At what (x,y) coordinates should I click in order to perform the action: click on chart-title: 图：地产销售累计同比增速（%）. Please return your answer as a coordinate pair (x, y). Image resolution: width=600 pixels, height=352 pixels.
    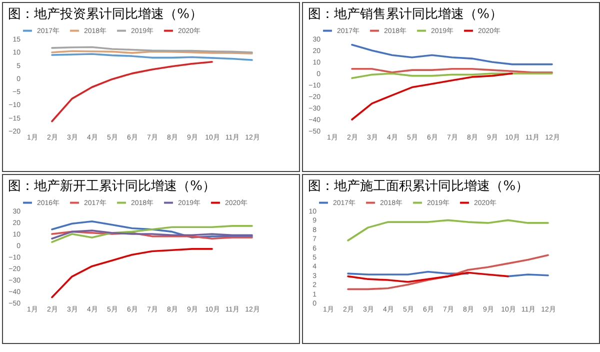
    Looking at the image, I should click on (405, 14).